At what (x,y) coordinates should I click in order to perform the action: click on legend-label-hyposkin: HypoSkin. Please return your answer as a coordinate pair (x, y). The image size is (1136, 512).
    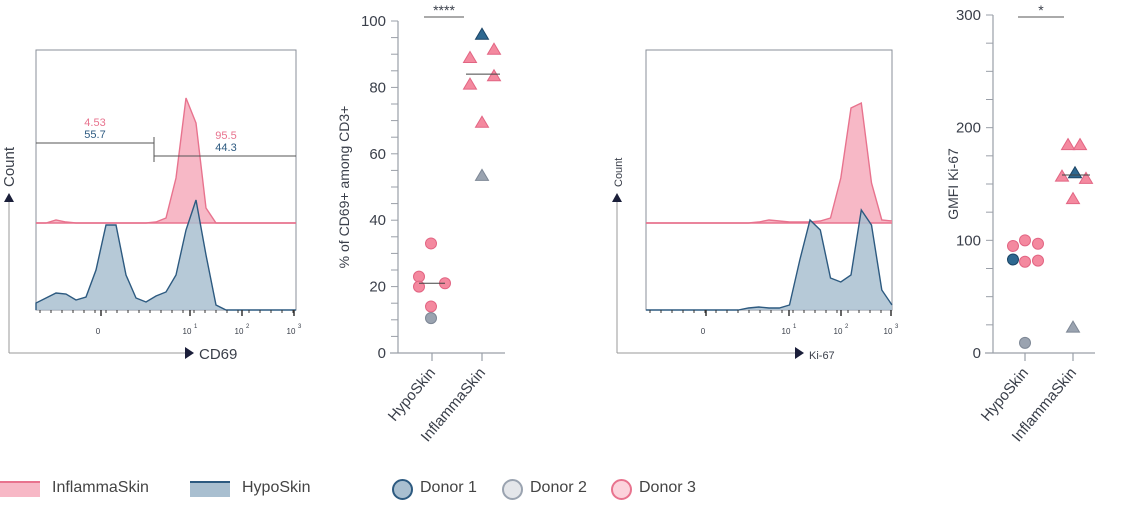
    Looking at the image, I should click on (276, 487).